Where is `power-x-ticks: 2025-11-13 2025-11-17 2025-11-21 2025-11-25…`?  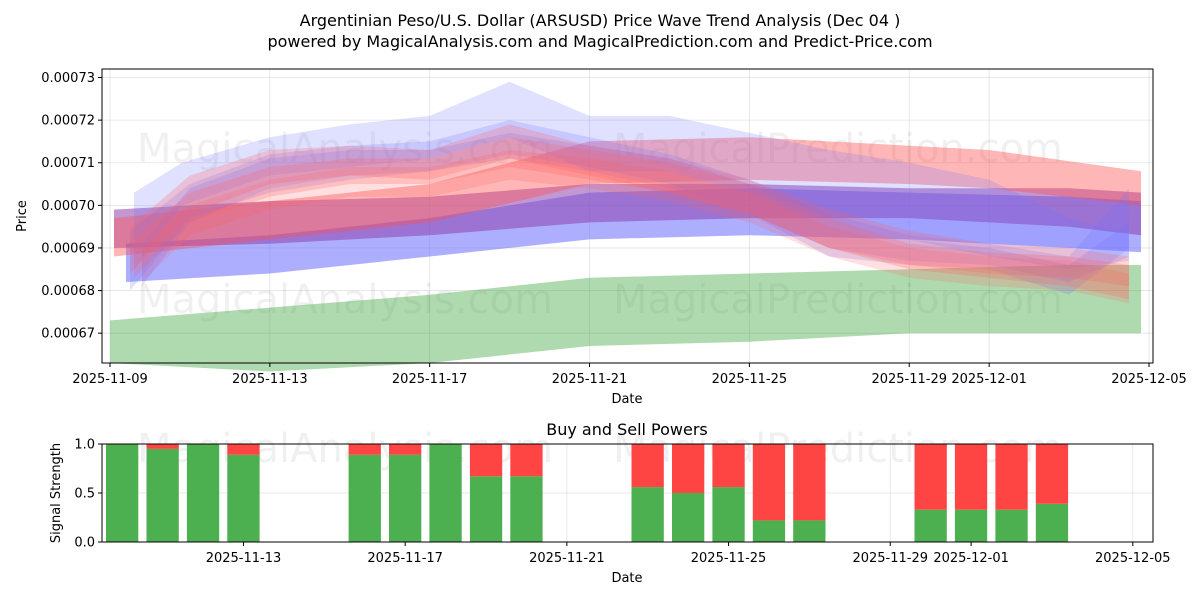 power-x-ticks: 2025-11-13 2025-11-17 2025-11-21 2025-11-25… is located at coordinates (688, 554).